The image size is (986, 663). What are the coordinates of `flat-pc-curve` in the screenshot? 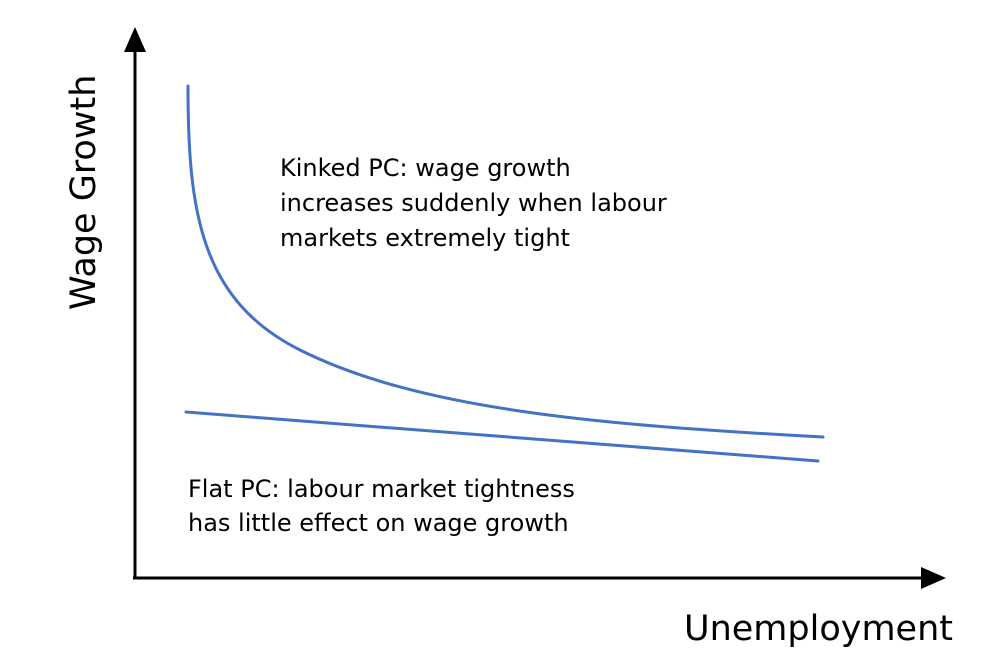 It's located at (502, 436).